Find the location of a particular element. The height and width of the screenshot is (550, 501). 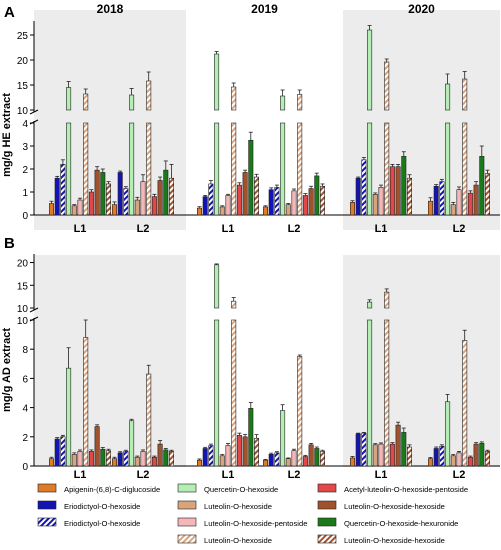

year-headers: 2018 2019 2020 is located at coordinates (266, 9).